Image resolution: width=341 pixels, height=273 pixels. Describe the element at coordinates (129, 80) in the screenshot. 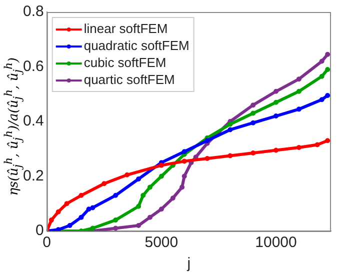

I see `legend-label: quartic softFEM` at that location.